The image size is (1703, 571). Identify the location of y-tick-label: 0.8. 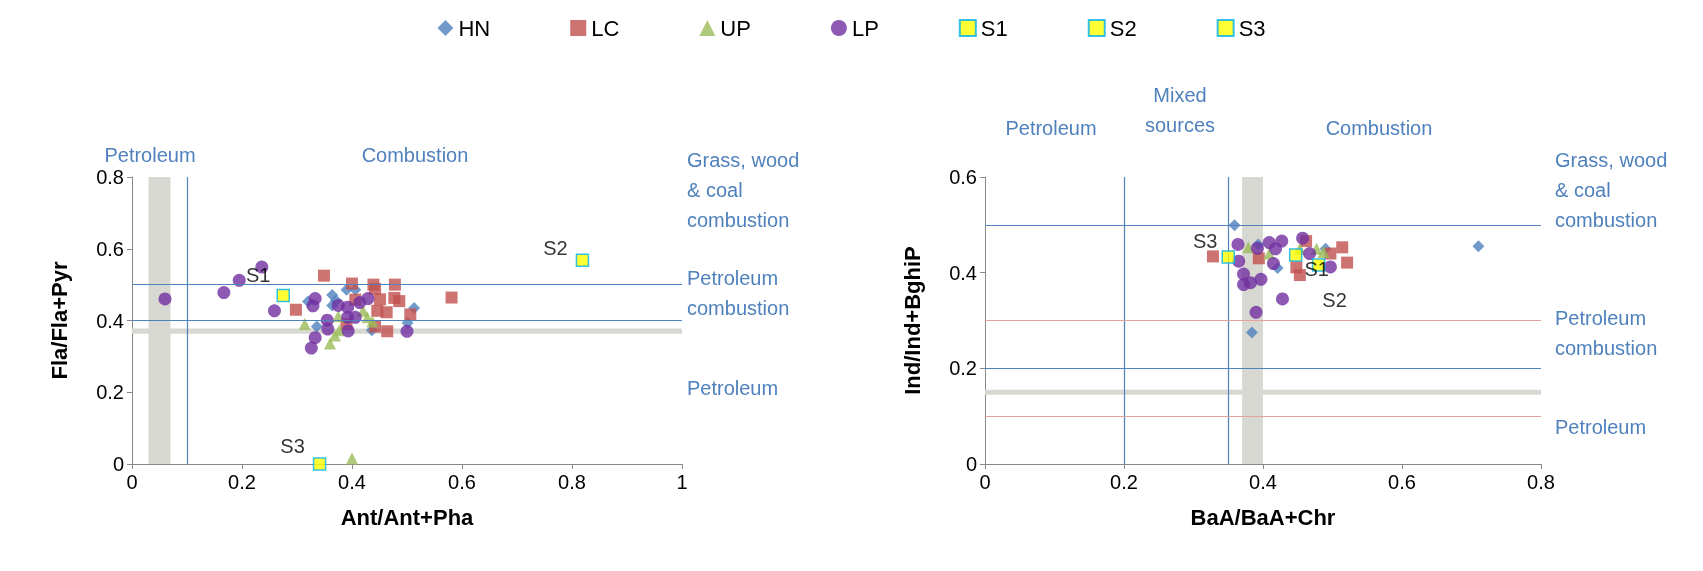
(110, 177).